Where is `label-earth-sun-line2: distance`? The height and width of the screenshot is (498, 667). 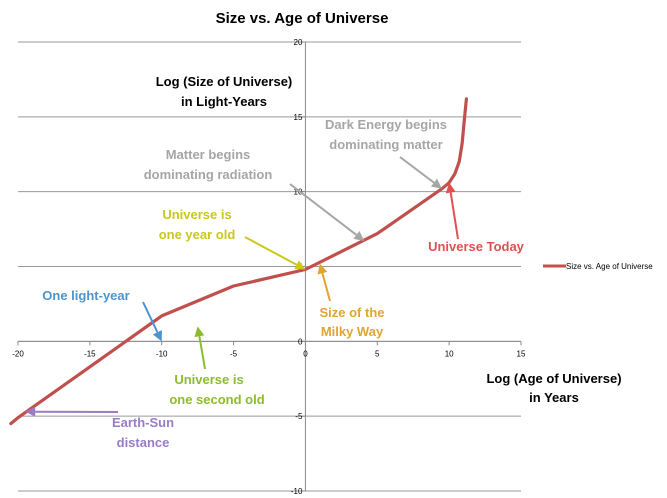 label-earth-sun-line2: distance is located at coordinates (143, 442).